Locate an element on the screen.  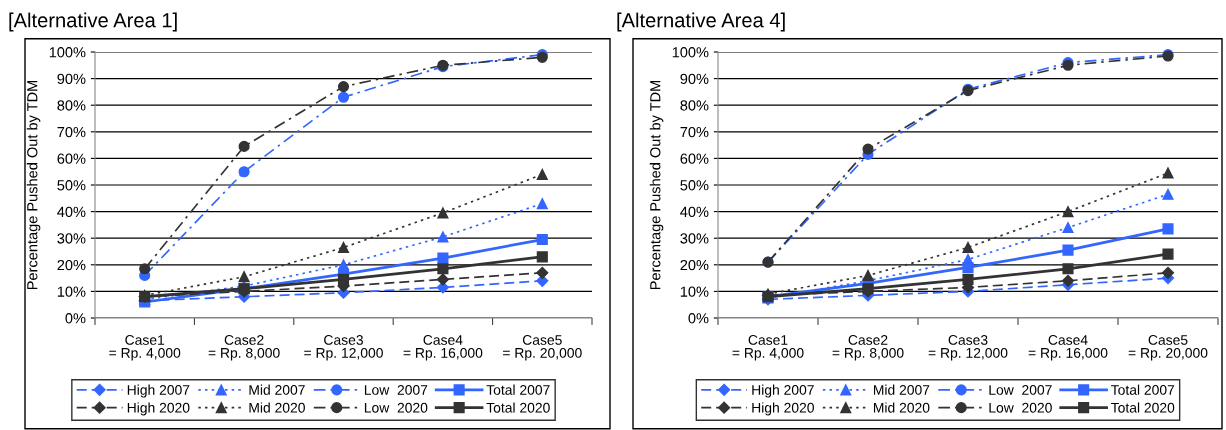
chart-title: [Alternative Area 1] is located at coordinates (93, 22).